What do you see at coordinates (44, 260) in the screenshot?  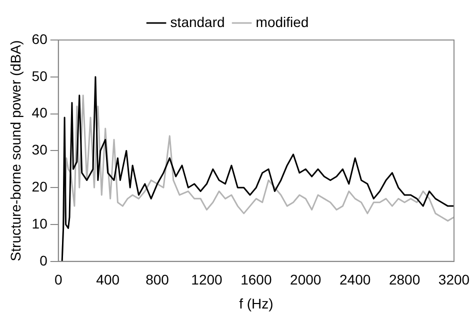 I see `y-tick-label: 0` at bounding box center [44, 260].